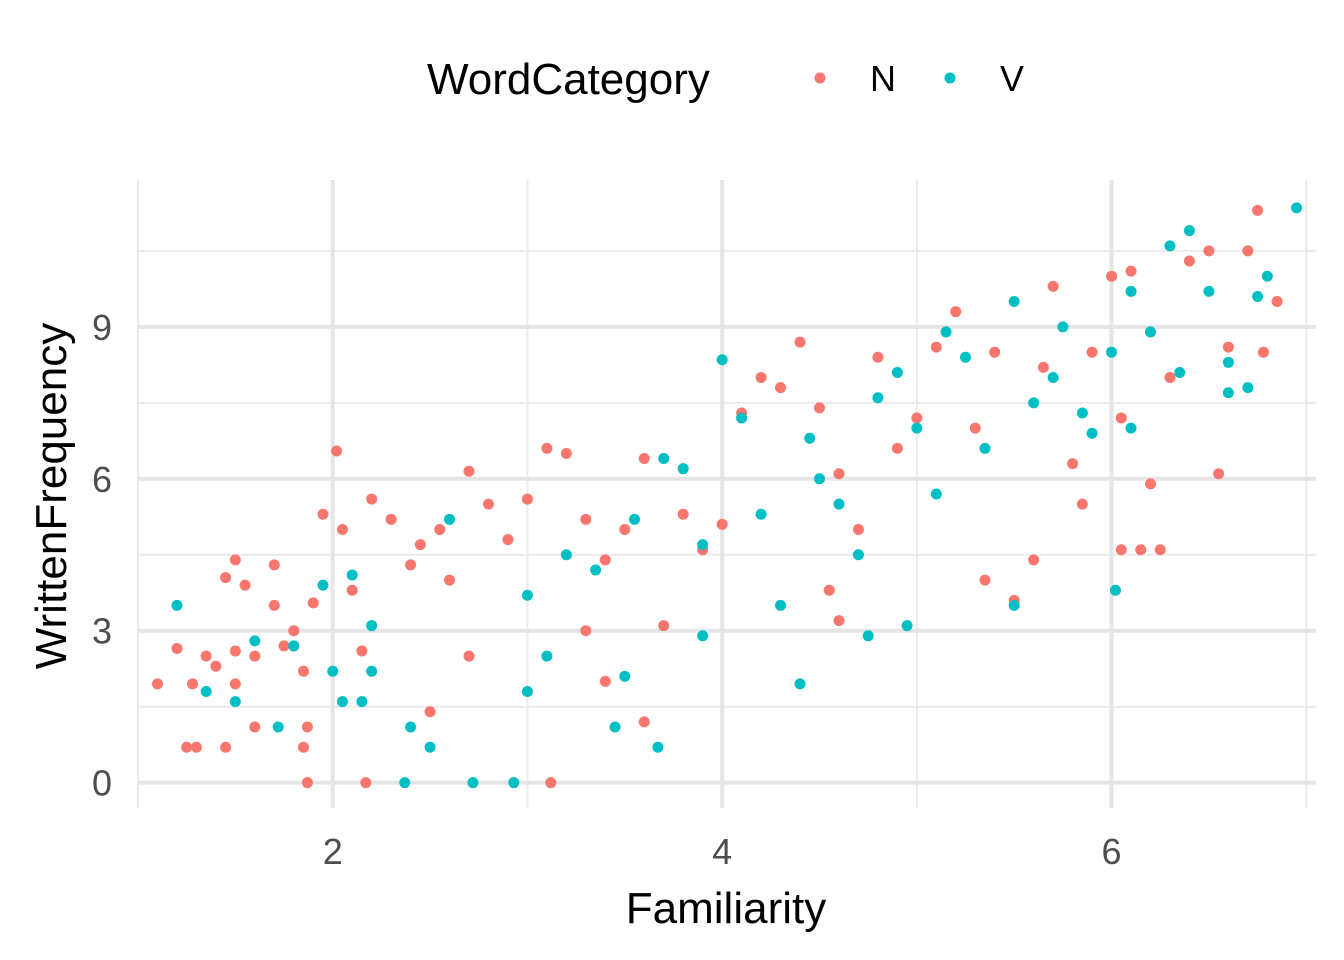 This screenshot has width=1344, height=960. What do you see at coordinates (883, 78) in the screenshot?
I see `legend-label-N: N` at bounding box center [883, 78].